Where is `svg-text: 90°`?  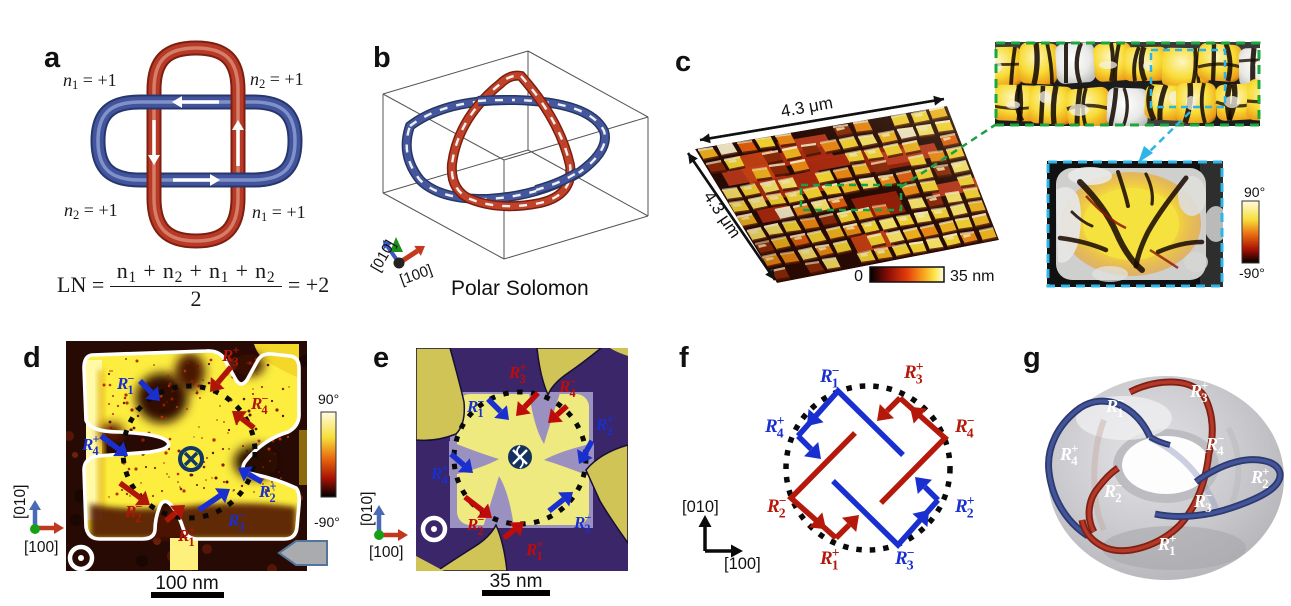
svg-text: 90° is located at coordinates (1254, 192).